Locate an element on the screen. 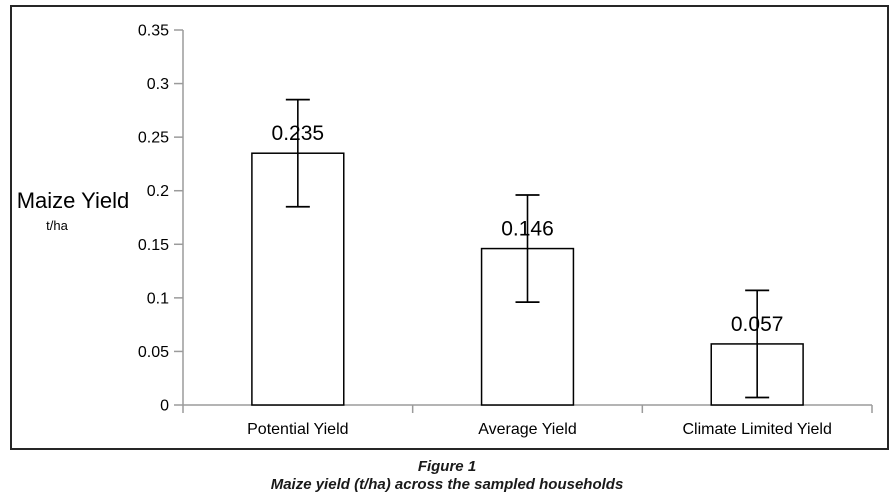  bar-value-label: 0.057 is located at coordinates (757, 324).